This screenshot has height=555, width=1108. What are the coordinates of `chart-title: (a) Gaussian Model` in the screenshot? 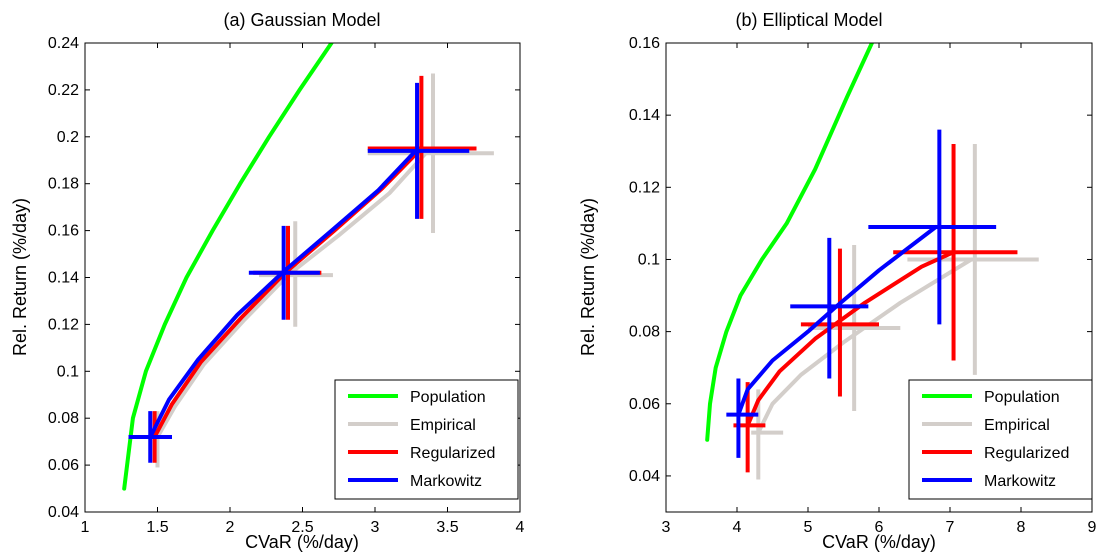 It's located at (301, 20).